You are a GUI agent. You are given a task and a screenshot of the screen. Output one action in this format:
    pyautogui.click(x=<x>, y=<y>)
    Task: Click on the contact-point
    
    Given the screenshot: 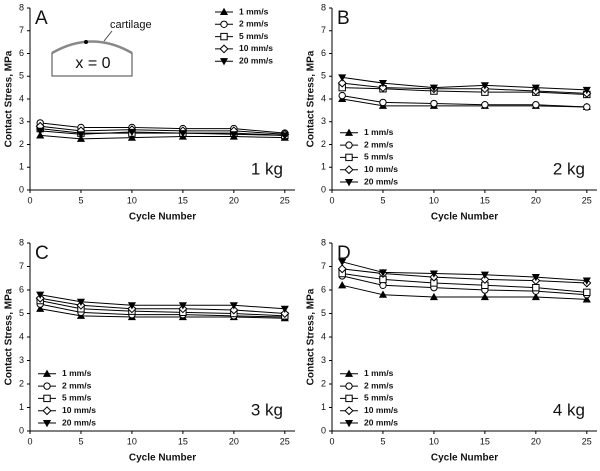 What is the action you would take?
    pyautogui.click(x=86, y=42)
    